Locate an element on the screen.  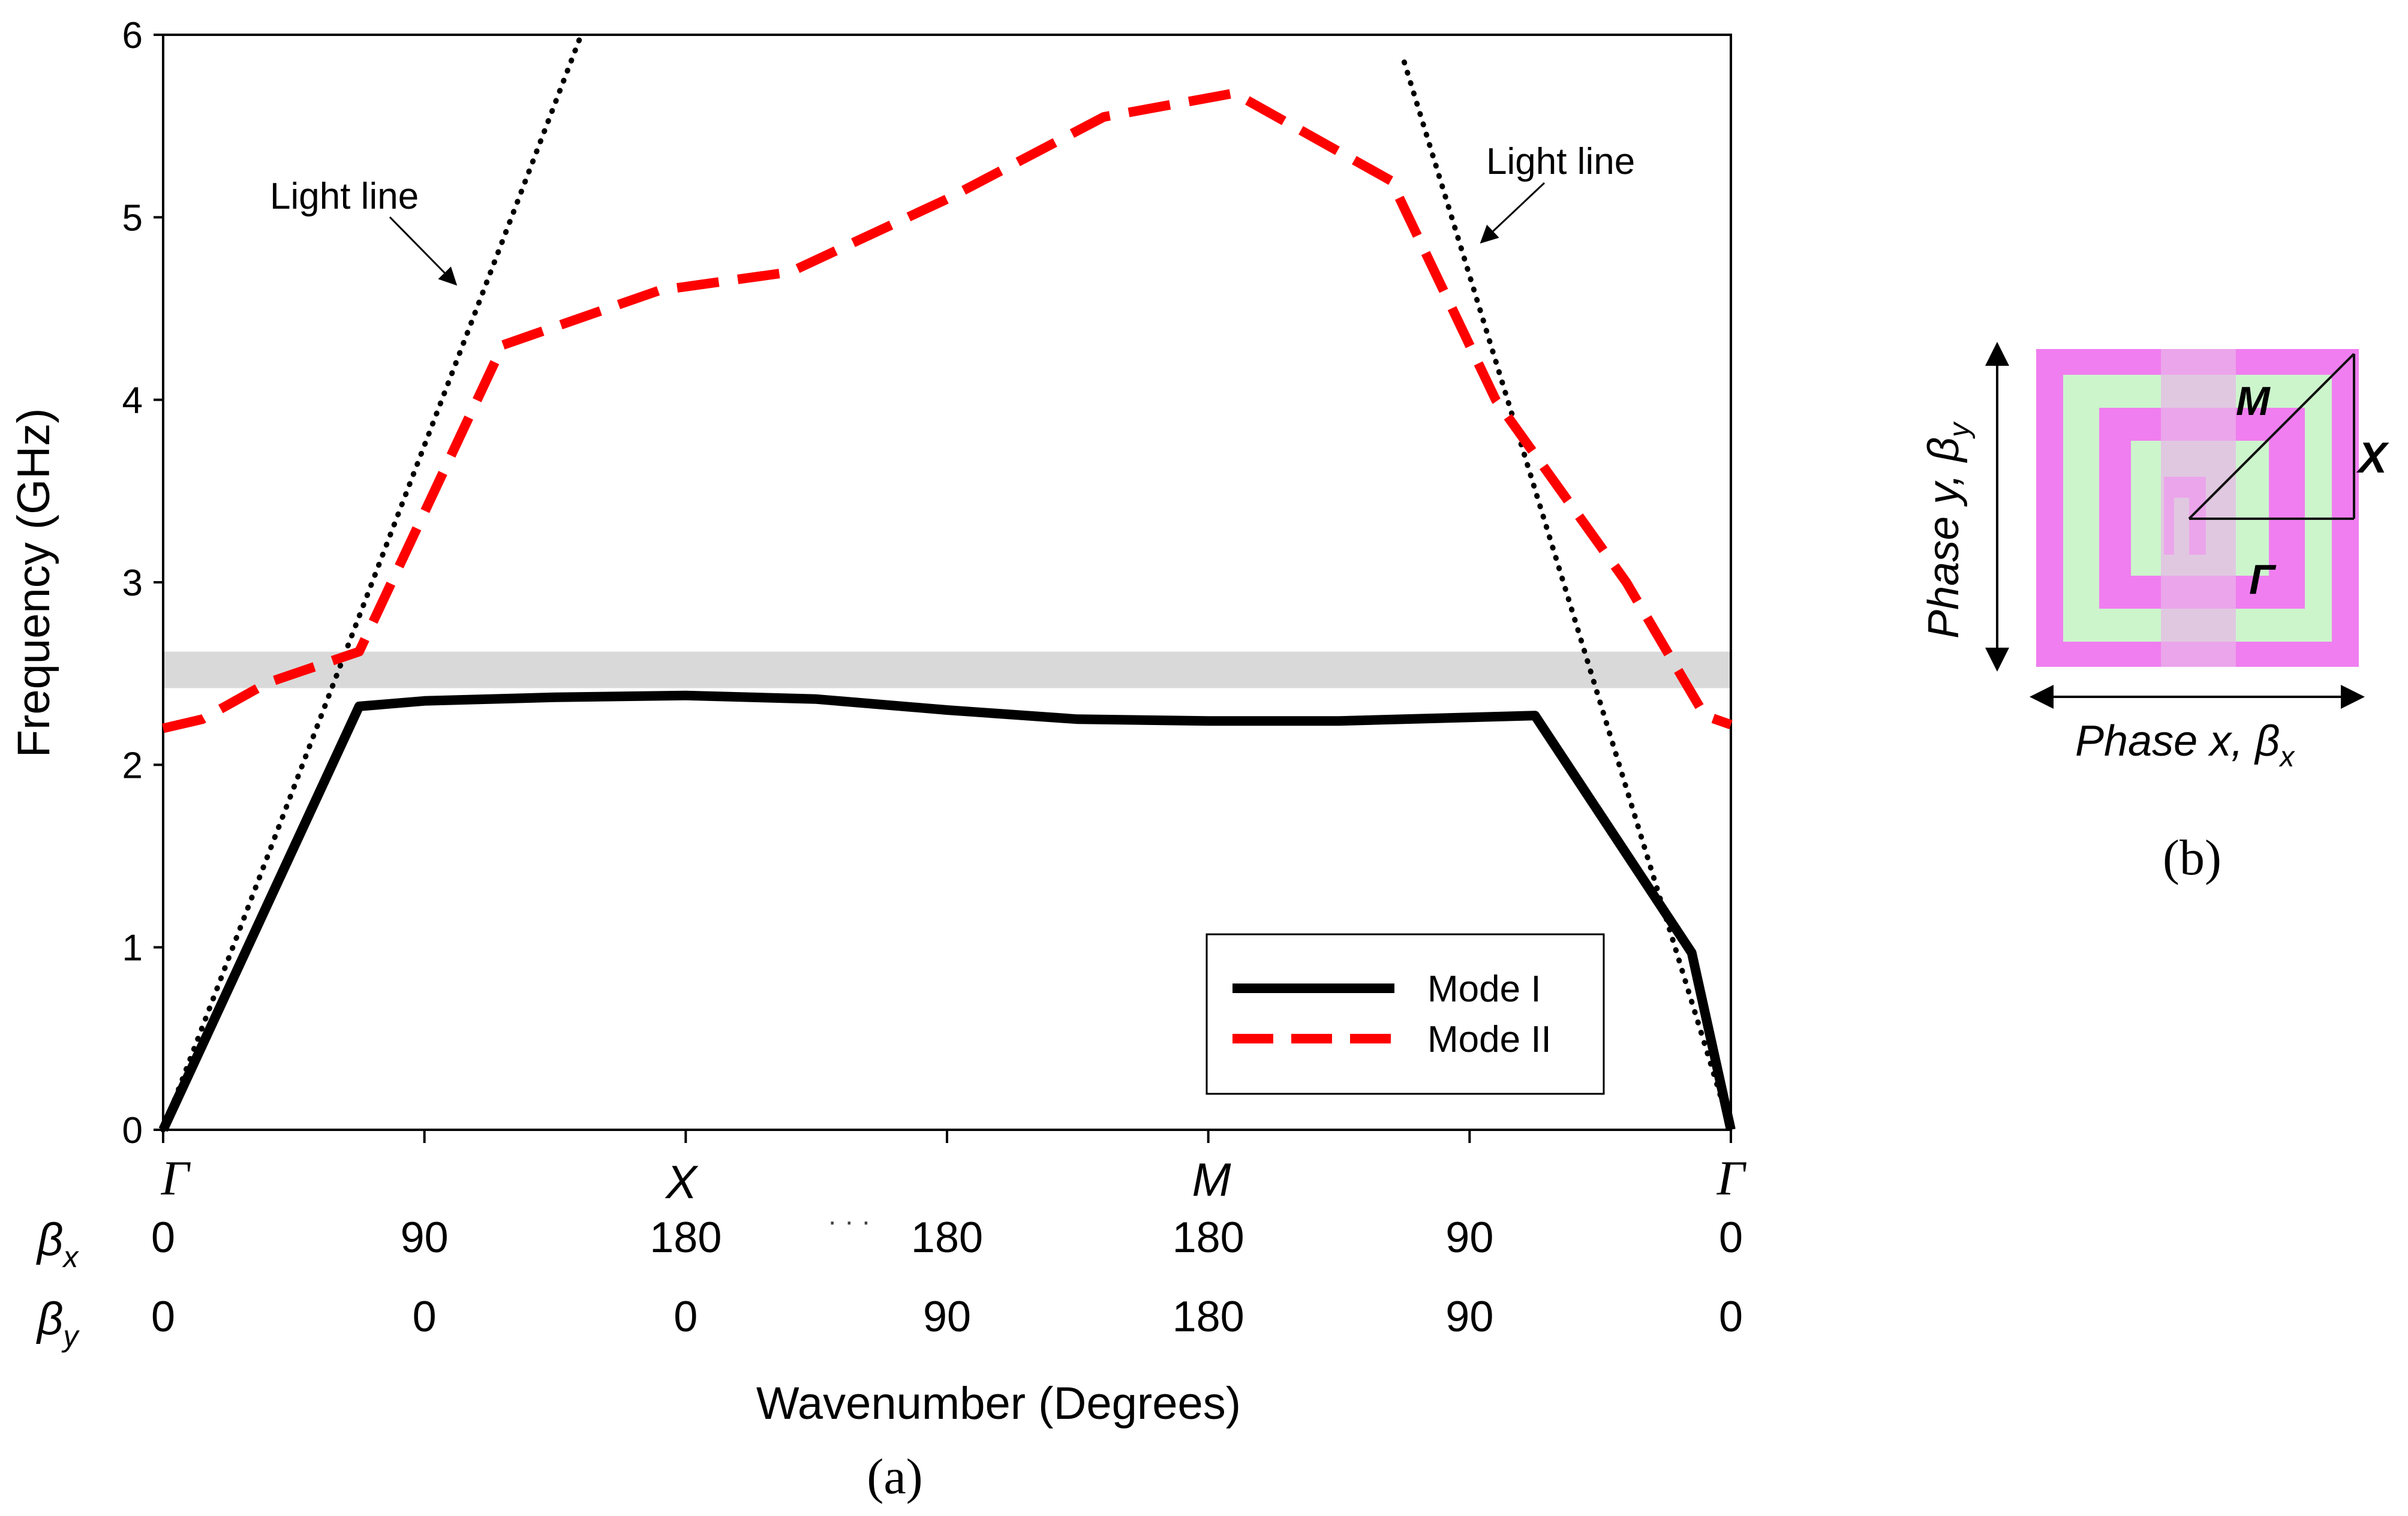
y-axis-ticks: 0 1 2 3 4 5 6 is located at coordinates (142, 583).